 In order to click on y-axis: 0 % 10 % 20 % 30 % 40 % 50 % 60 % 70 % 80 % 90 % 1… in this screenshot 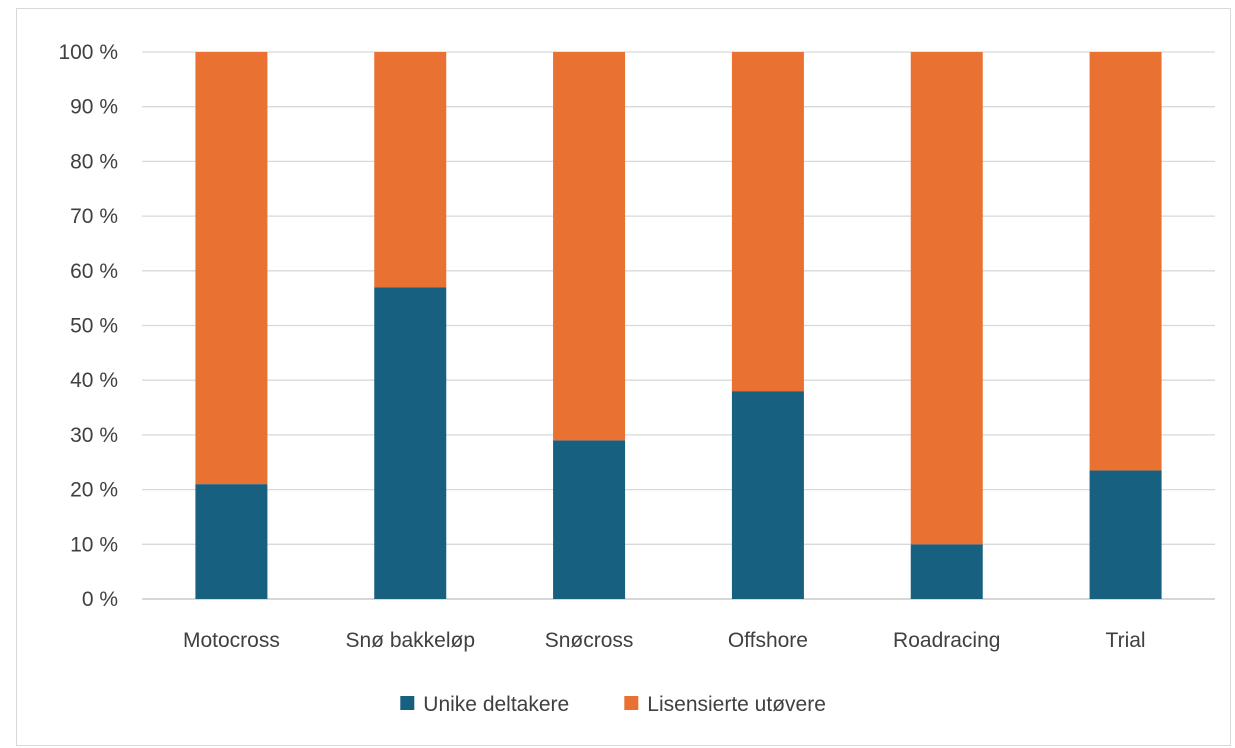, I will do `click(88, 326)`.